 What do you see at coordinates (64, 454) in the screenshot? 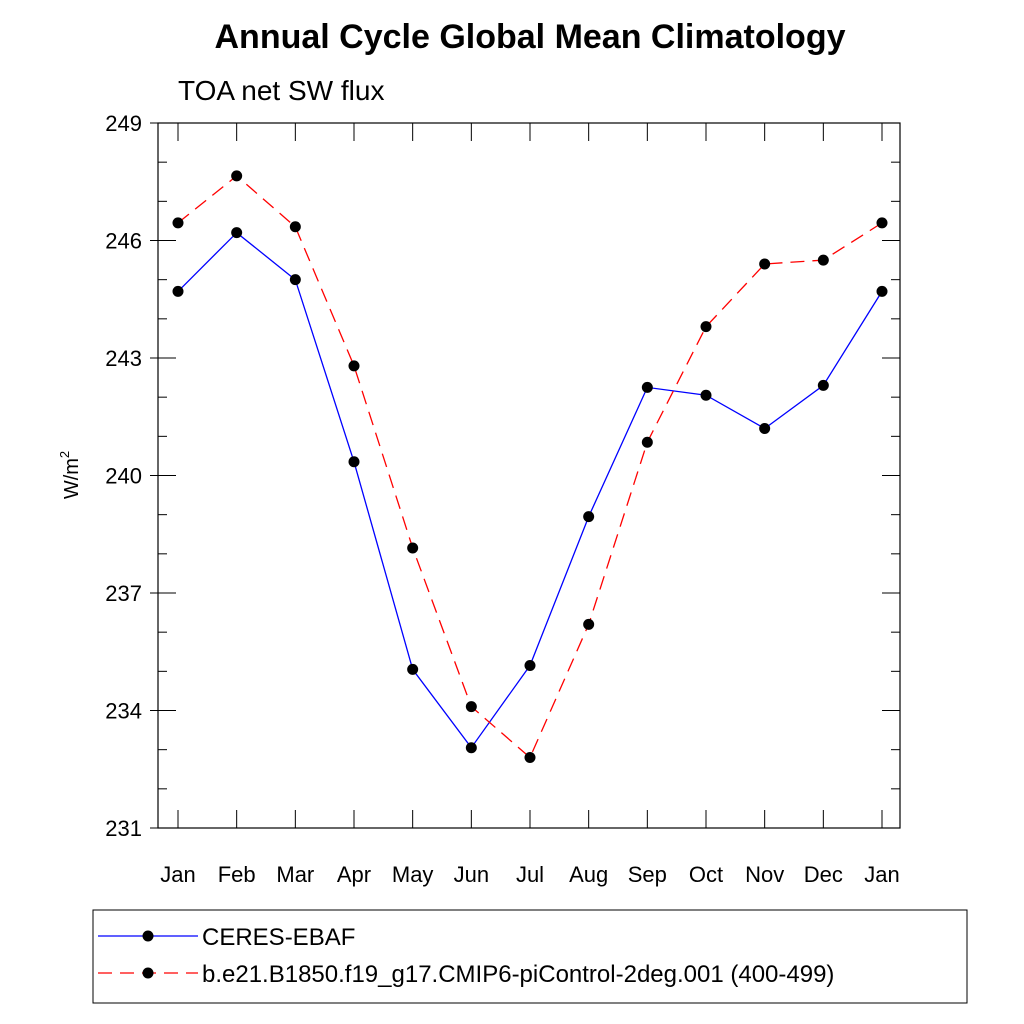
I see `y-axis-label-superscript: 2` at bounding box center [64, 454].